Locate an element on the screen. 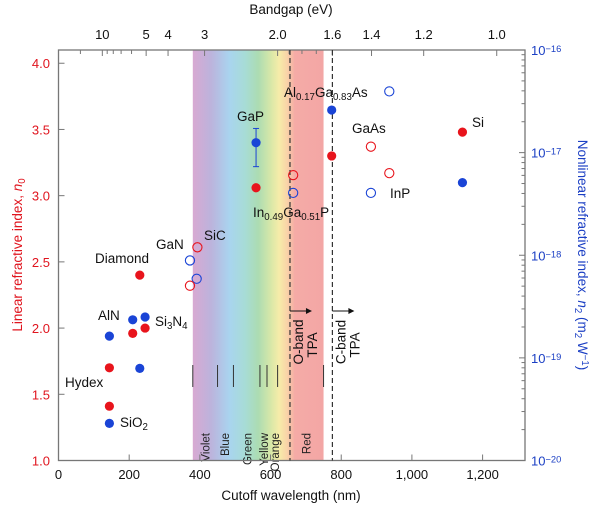 Image resolution: width=600 pixels, height=510 pixels. y-right-tick-label: 10−17 is located at coordinates (546, 153).